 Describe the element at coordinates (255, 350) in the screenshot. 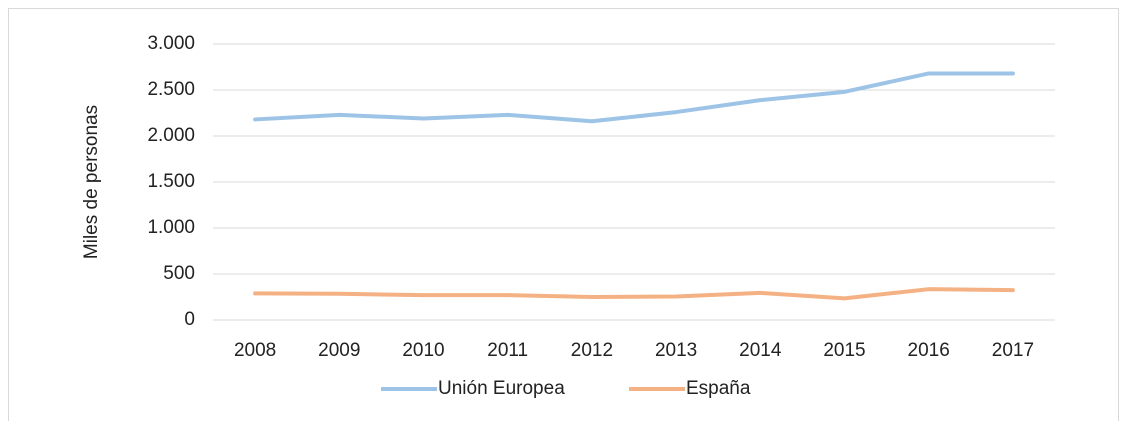

I see `x-tick-label: 2008` at that location.